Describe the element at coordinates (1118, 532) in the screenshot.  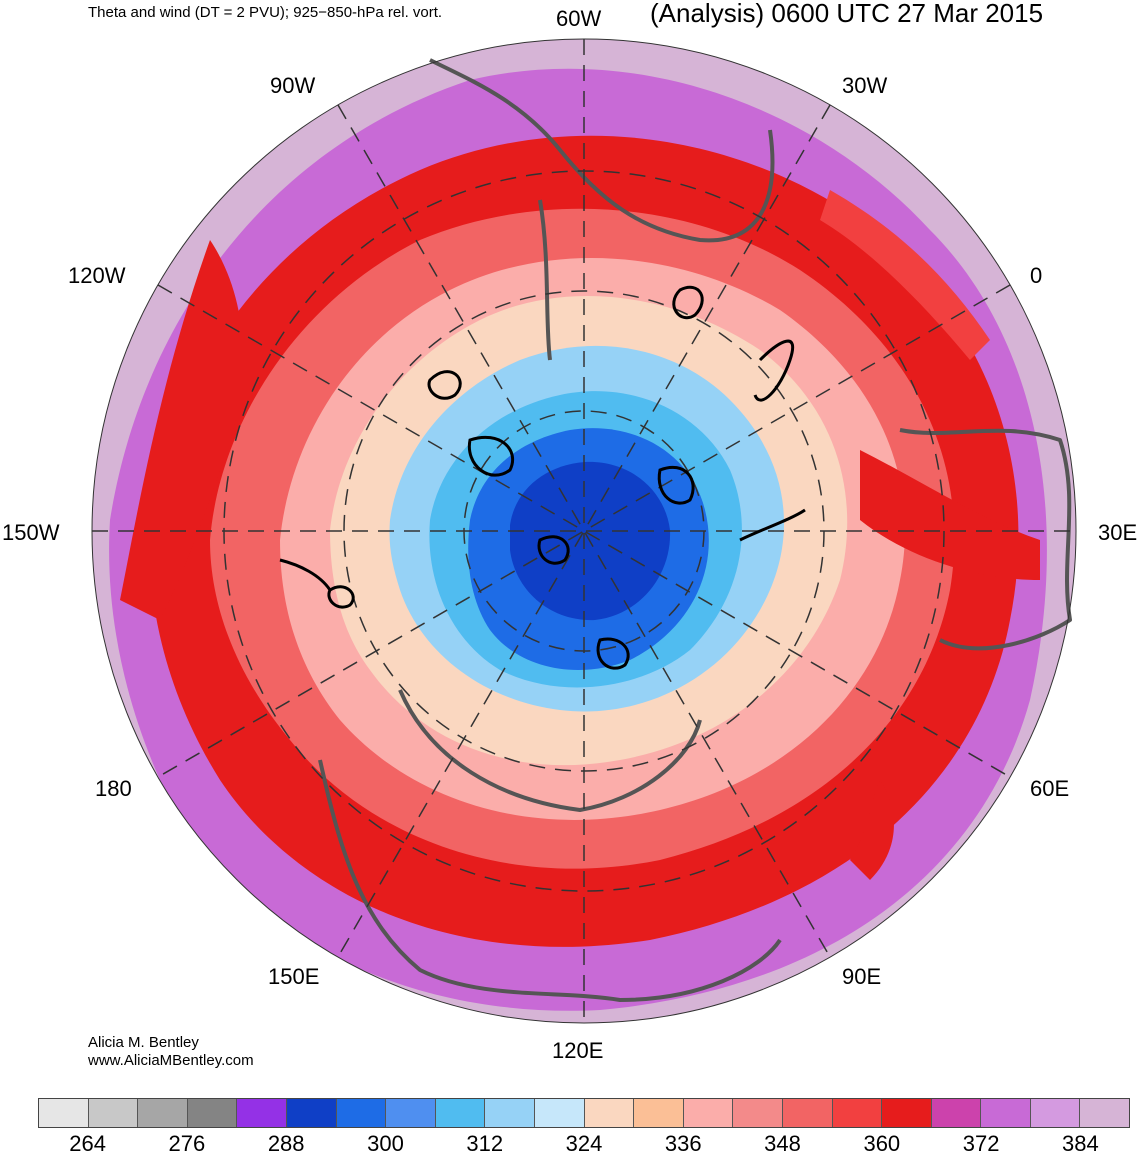
I see `label-30e: 30E` at that location.